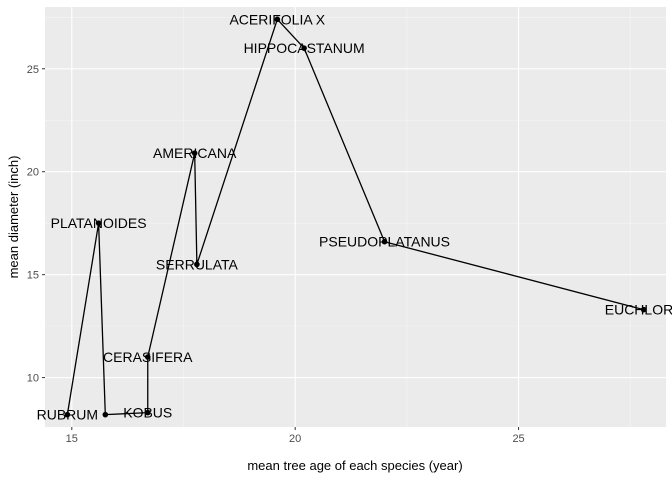 This screenshot has width=672, height=480. I want to click on data-label: KOBUS, so click(147, 413).